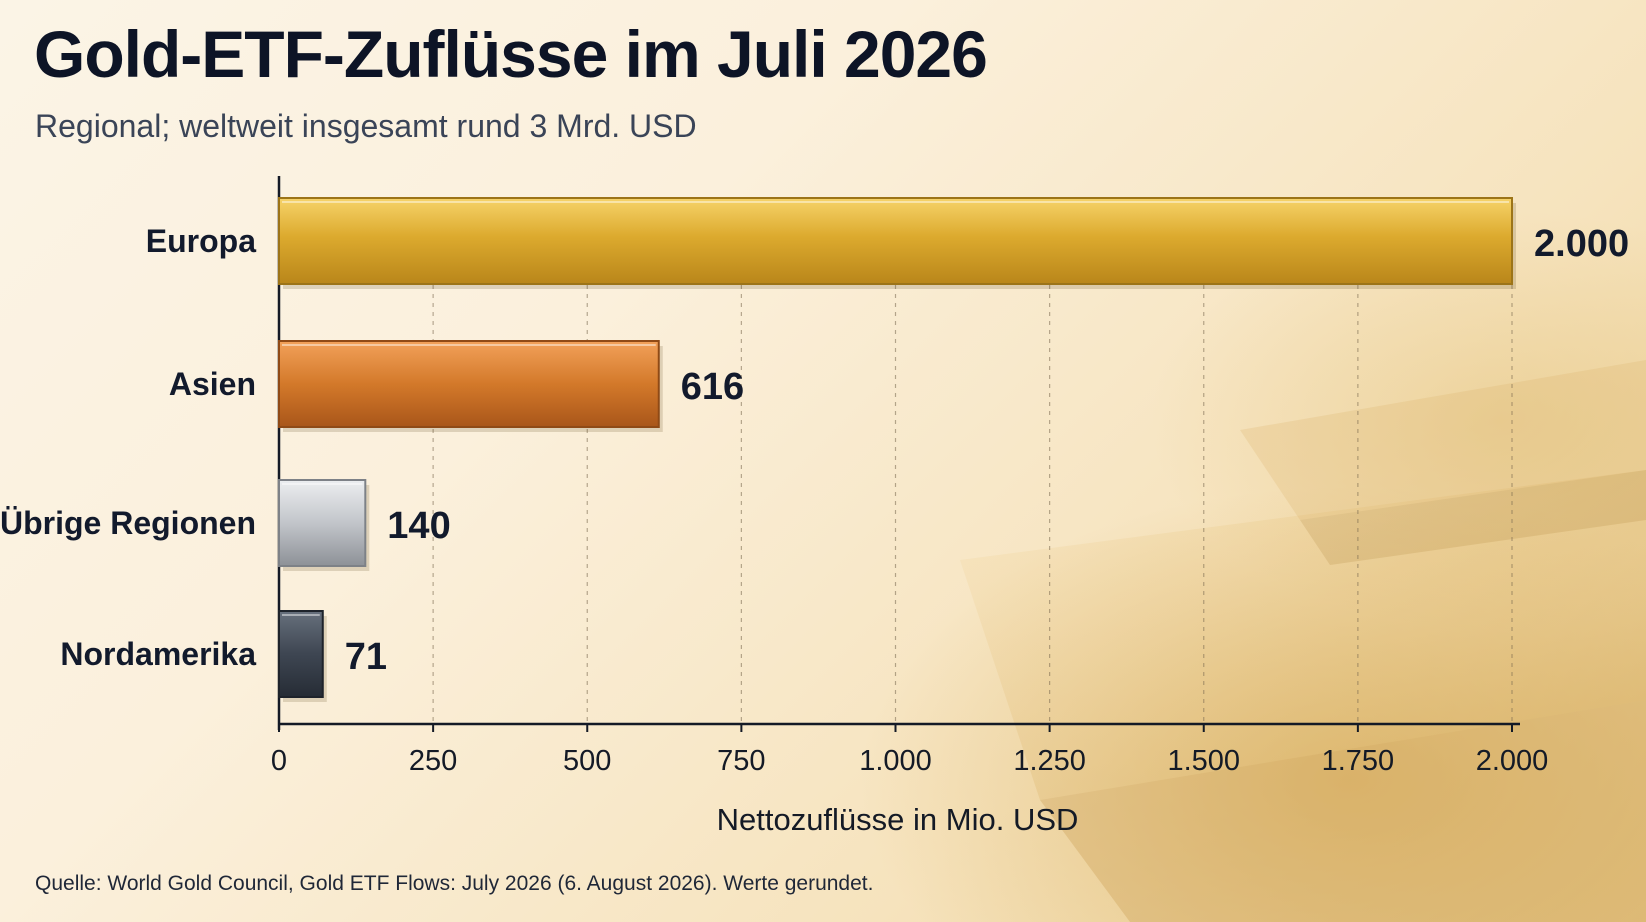 The image size is (1646, 922). I want to click on x-axis-title: Nettozuflüsse in Mio. USD, so click(898, 819).